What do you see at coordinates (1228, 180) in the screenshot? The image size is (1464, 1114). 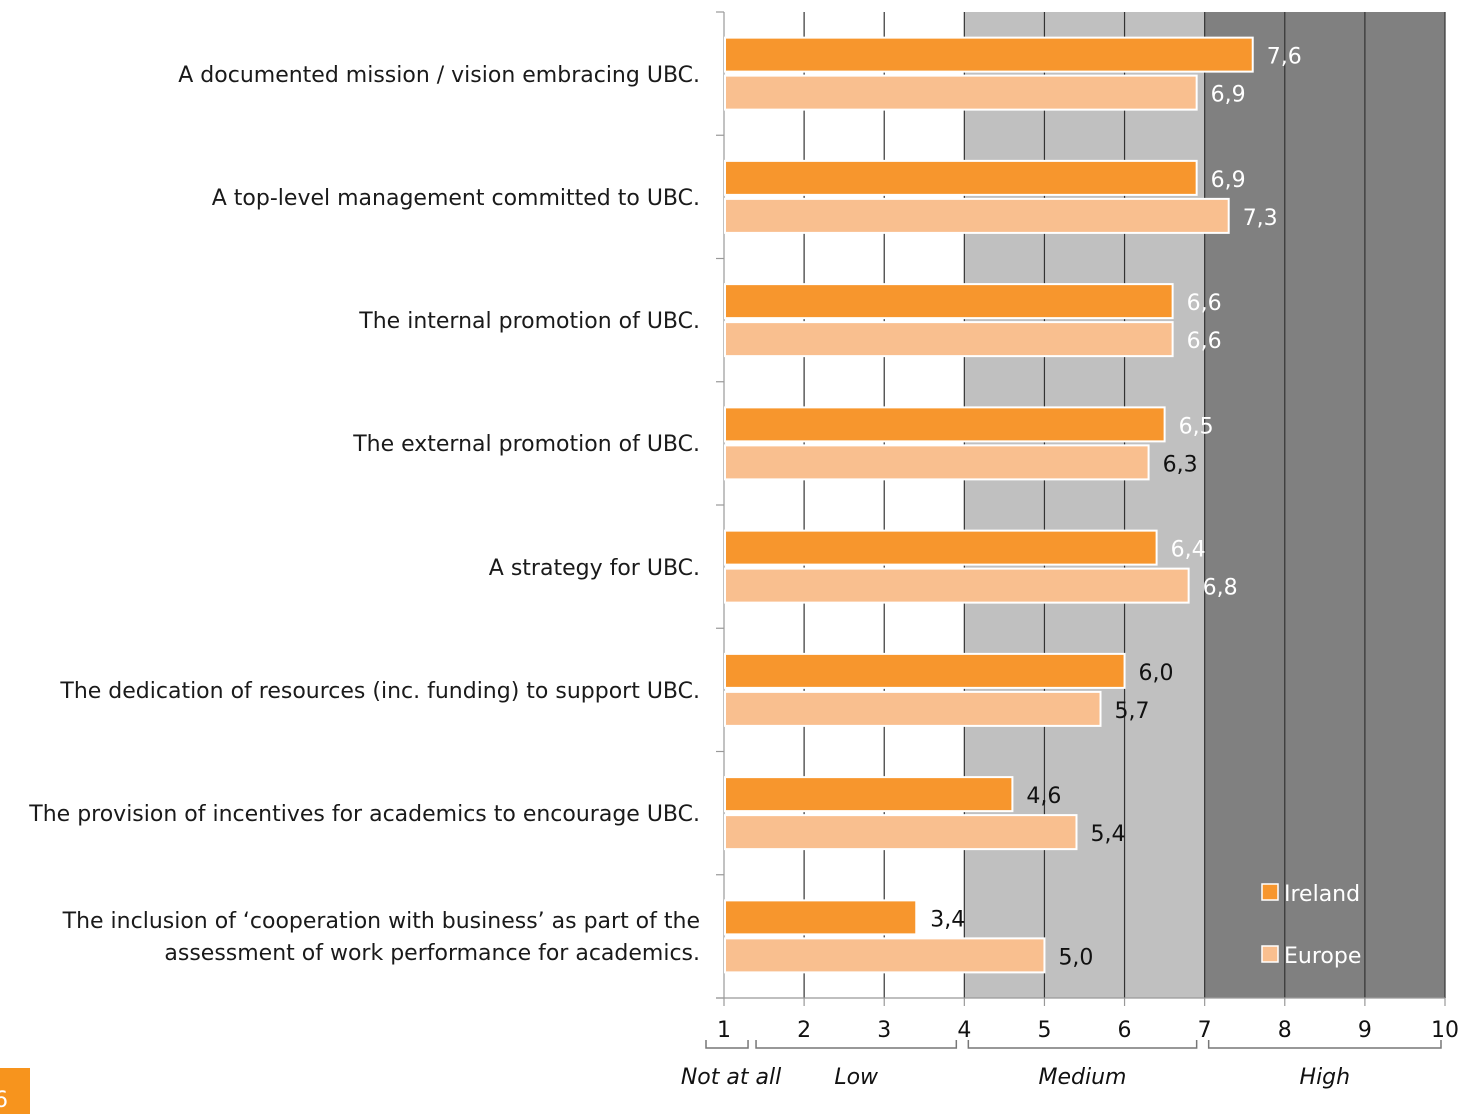 I see `data-label-ireland-1: 6,9` at bounding box center [1228, 180].